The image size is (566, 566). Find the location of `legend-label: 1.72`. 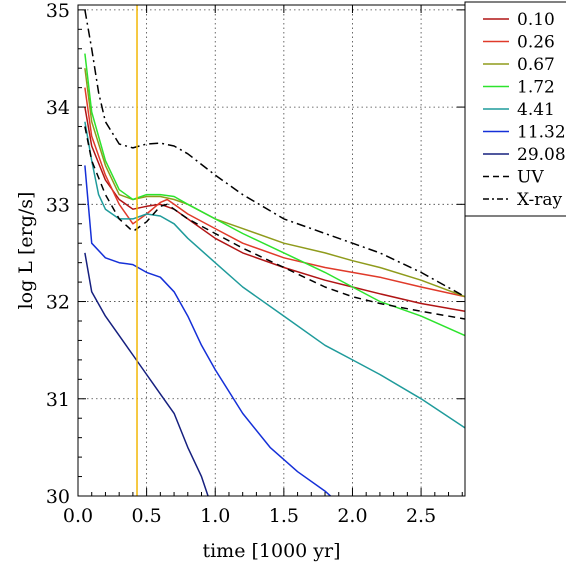

legend-label: 1.72 is located at coordinates (536, 88).